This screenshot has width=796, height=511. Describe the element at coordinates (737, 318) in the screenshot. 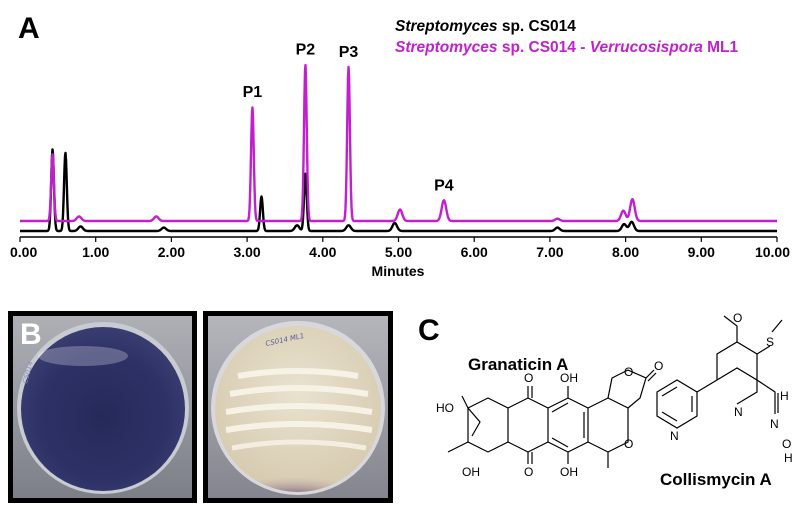

I see `collismycin-o-methoxy: O` at that location.